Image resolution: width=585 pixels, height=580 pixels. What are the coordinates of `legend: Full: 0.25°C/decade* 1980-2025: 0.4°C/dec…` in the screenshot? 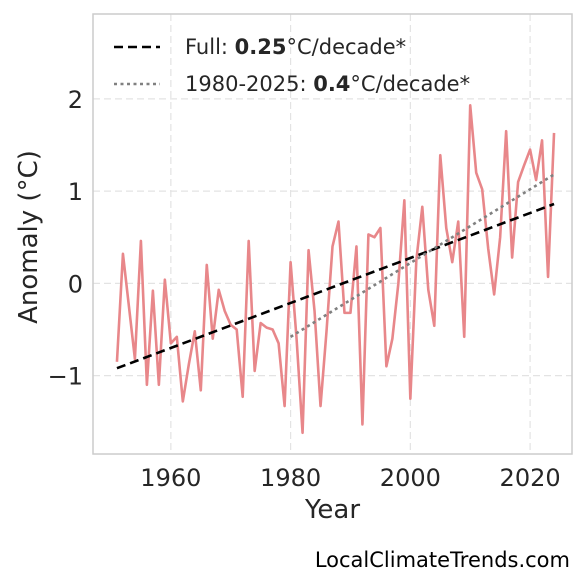 It's located at (292, 65).